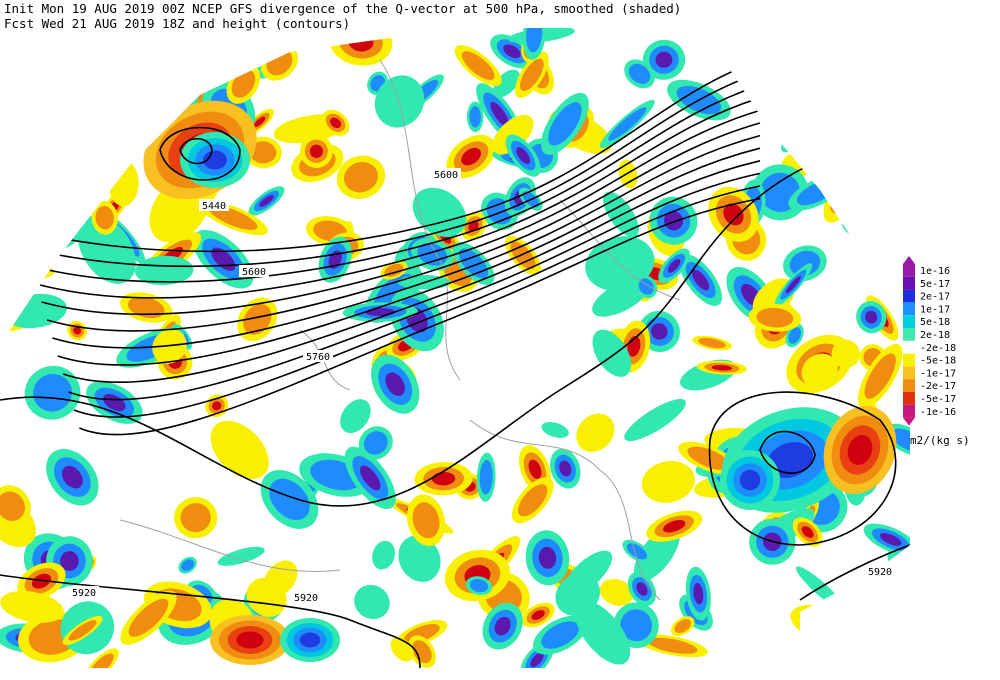 Image resolution: width=1000 pixels, height=680 pixels. Describe the element at coordinates (909, 260) in the screenshot. I see `colorbar-arrow-top` at that location.